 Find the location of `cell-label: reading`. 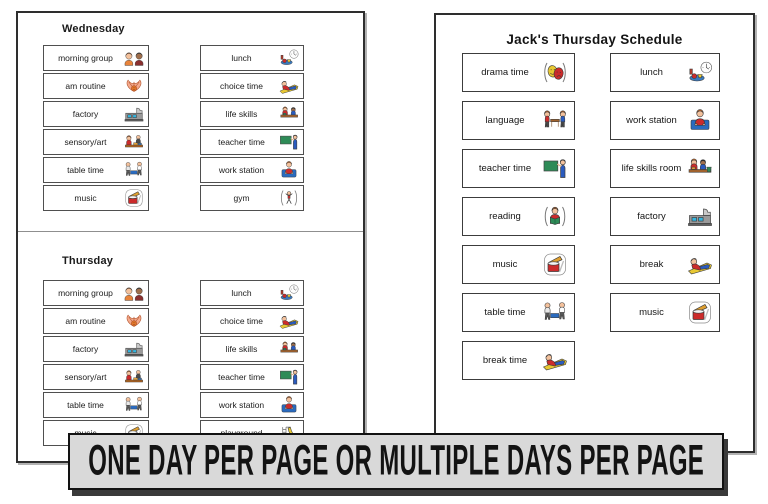

cell-label: reading is located at coordinates (505, 216).